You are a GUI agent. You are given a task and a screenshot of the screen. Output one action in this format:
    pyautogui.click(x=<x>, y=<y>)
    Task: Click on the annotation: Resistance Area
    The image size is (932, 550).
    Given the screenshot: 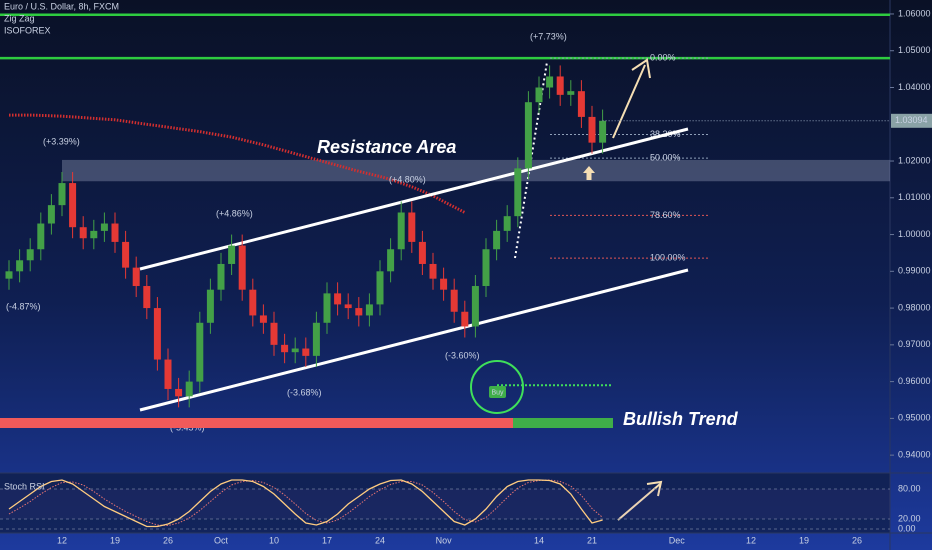 What is the action you would take?
    pyautogui.click(x=386, y=147)
    